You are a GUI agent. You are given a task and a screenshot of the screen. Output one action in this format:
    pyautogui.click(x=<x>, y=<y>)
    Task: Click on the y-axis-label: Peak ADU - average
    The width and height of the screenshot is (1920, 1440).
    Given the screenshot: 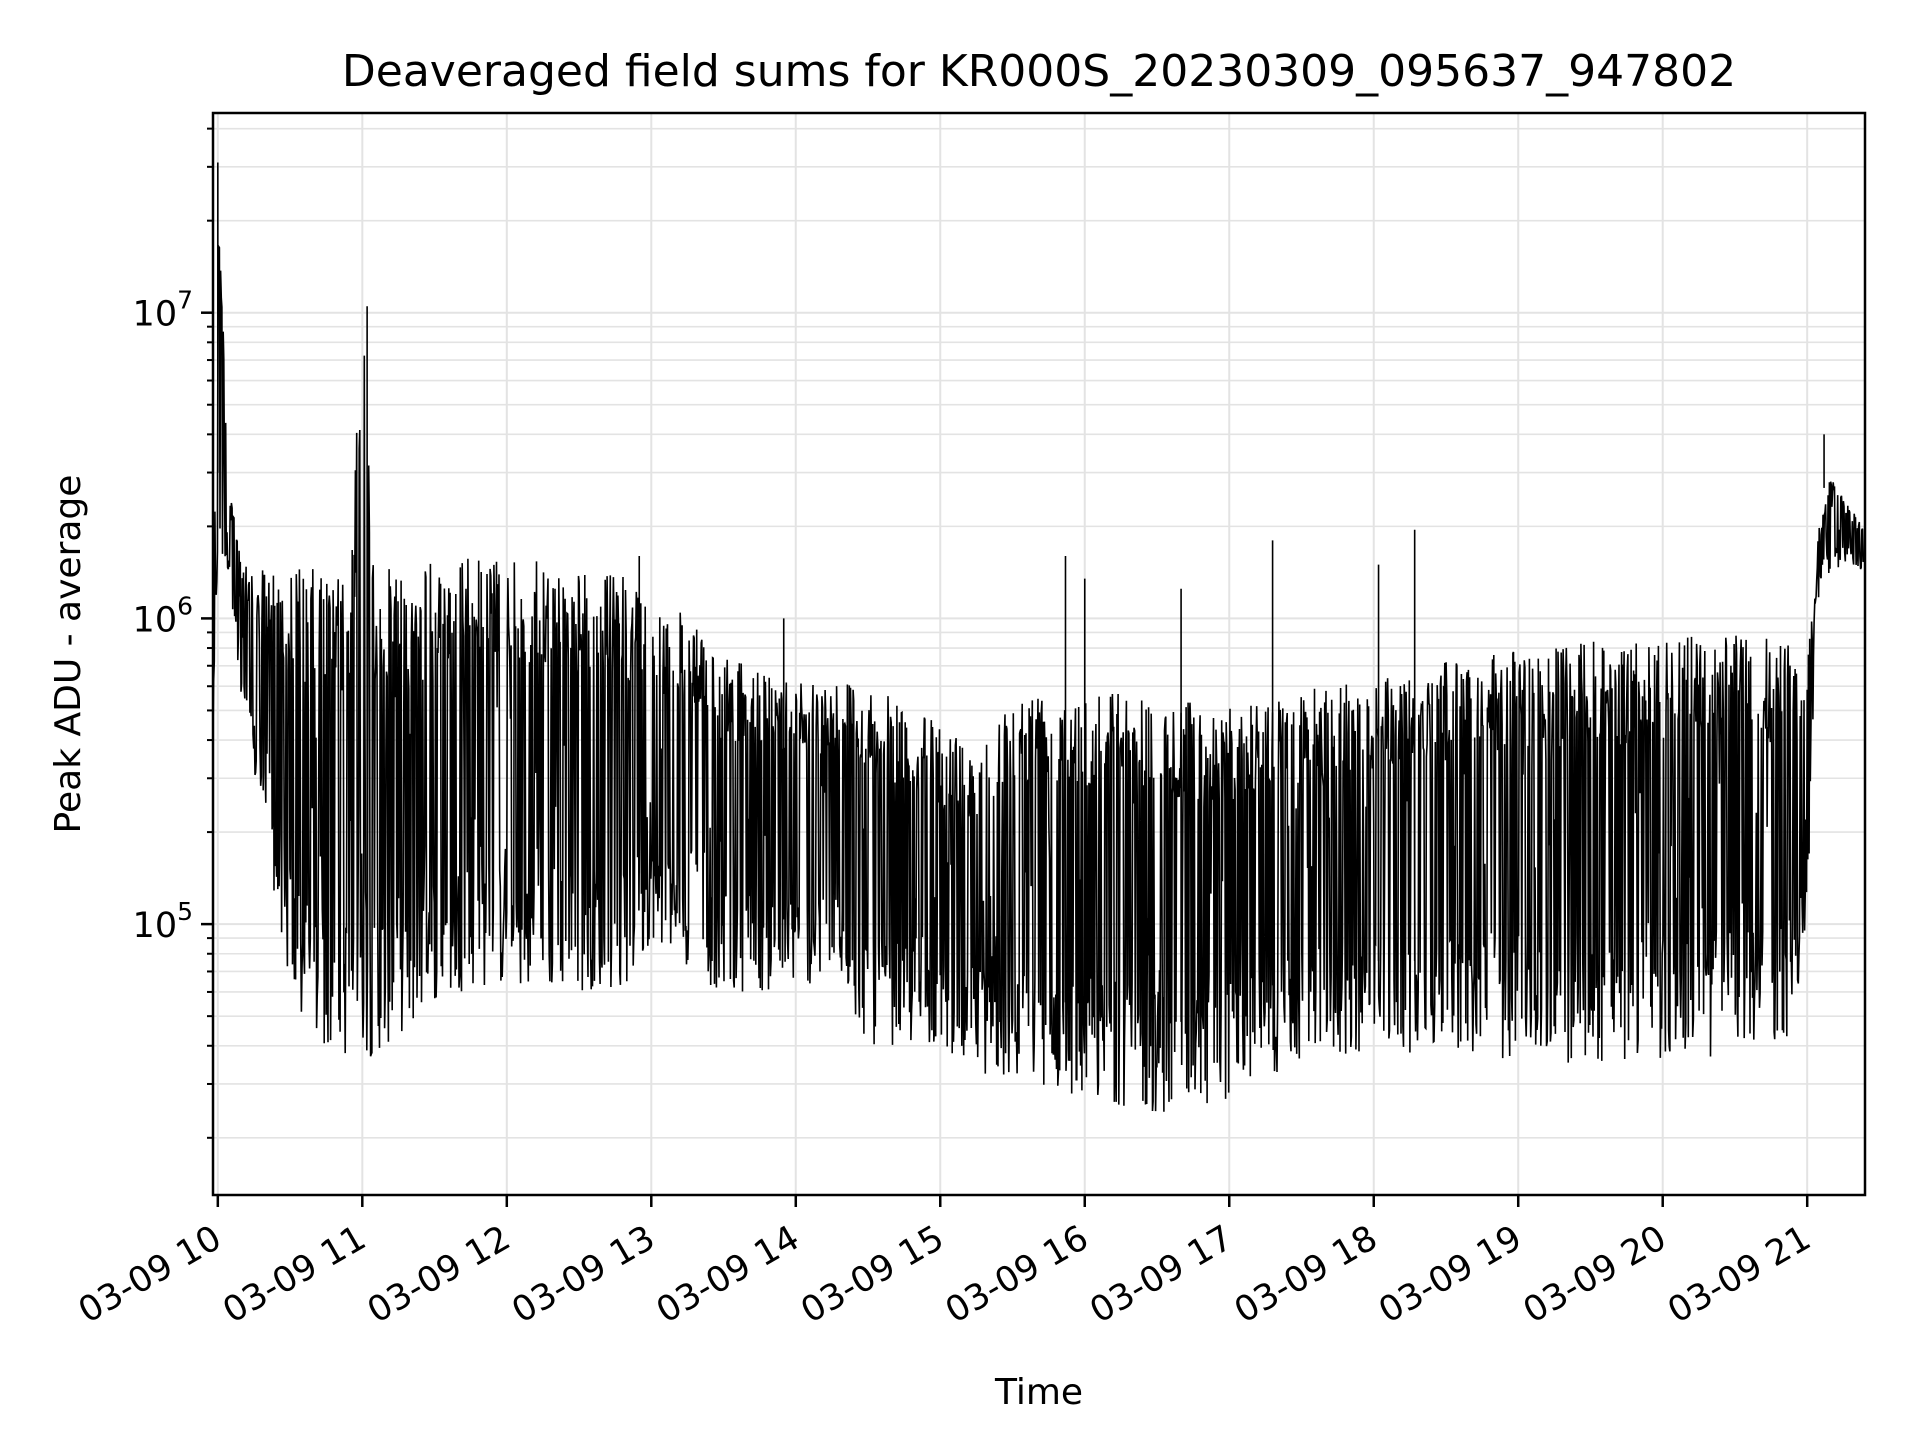 What is the action you would take?
    pyautogui.click(x=68, y=654)
    